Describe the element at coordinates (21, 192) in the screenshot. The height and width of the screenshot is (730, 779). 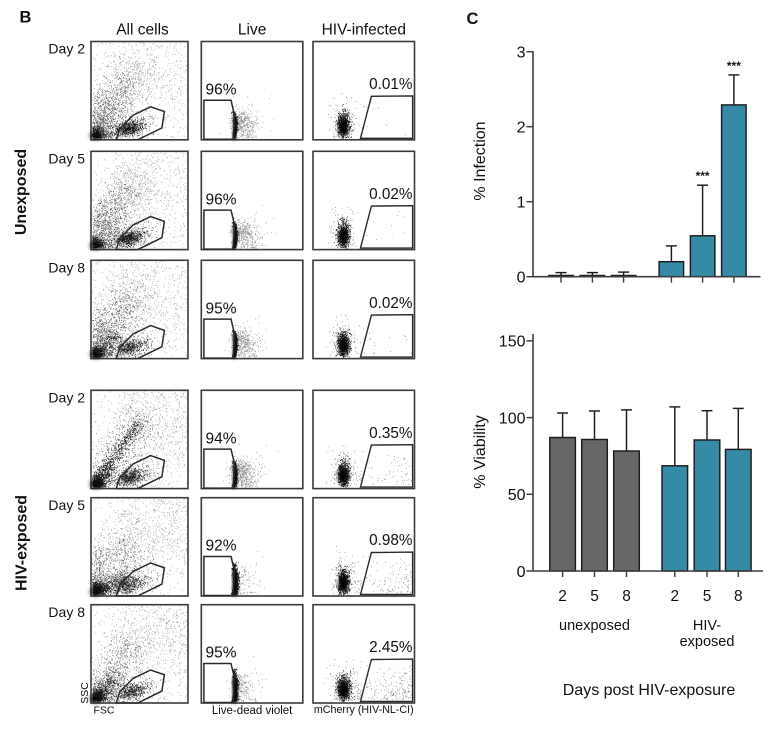
I see `svg-text: Unexposed` at that location.